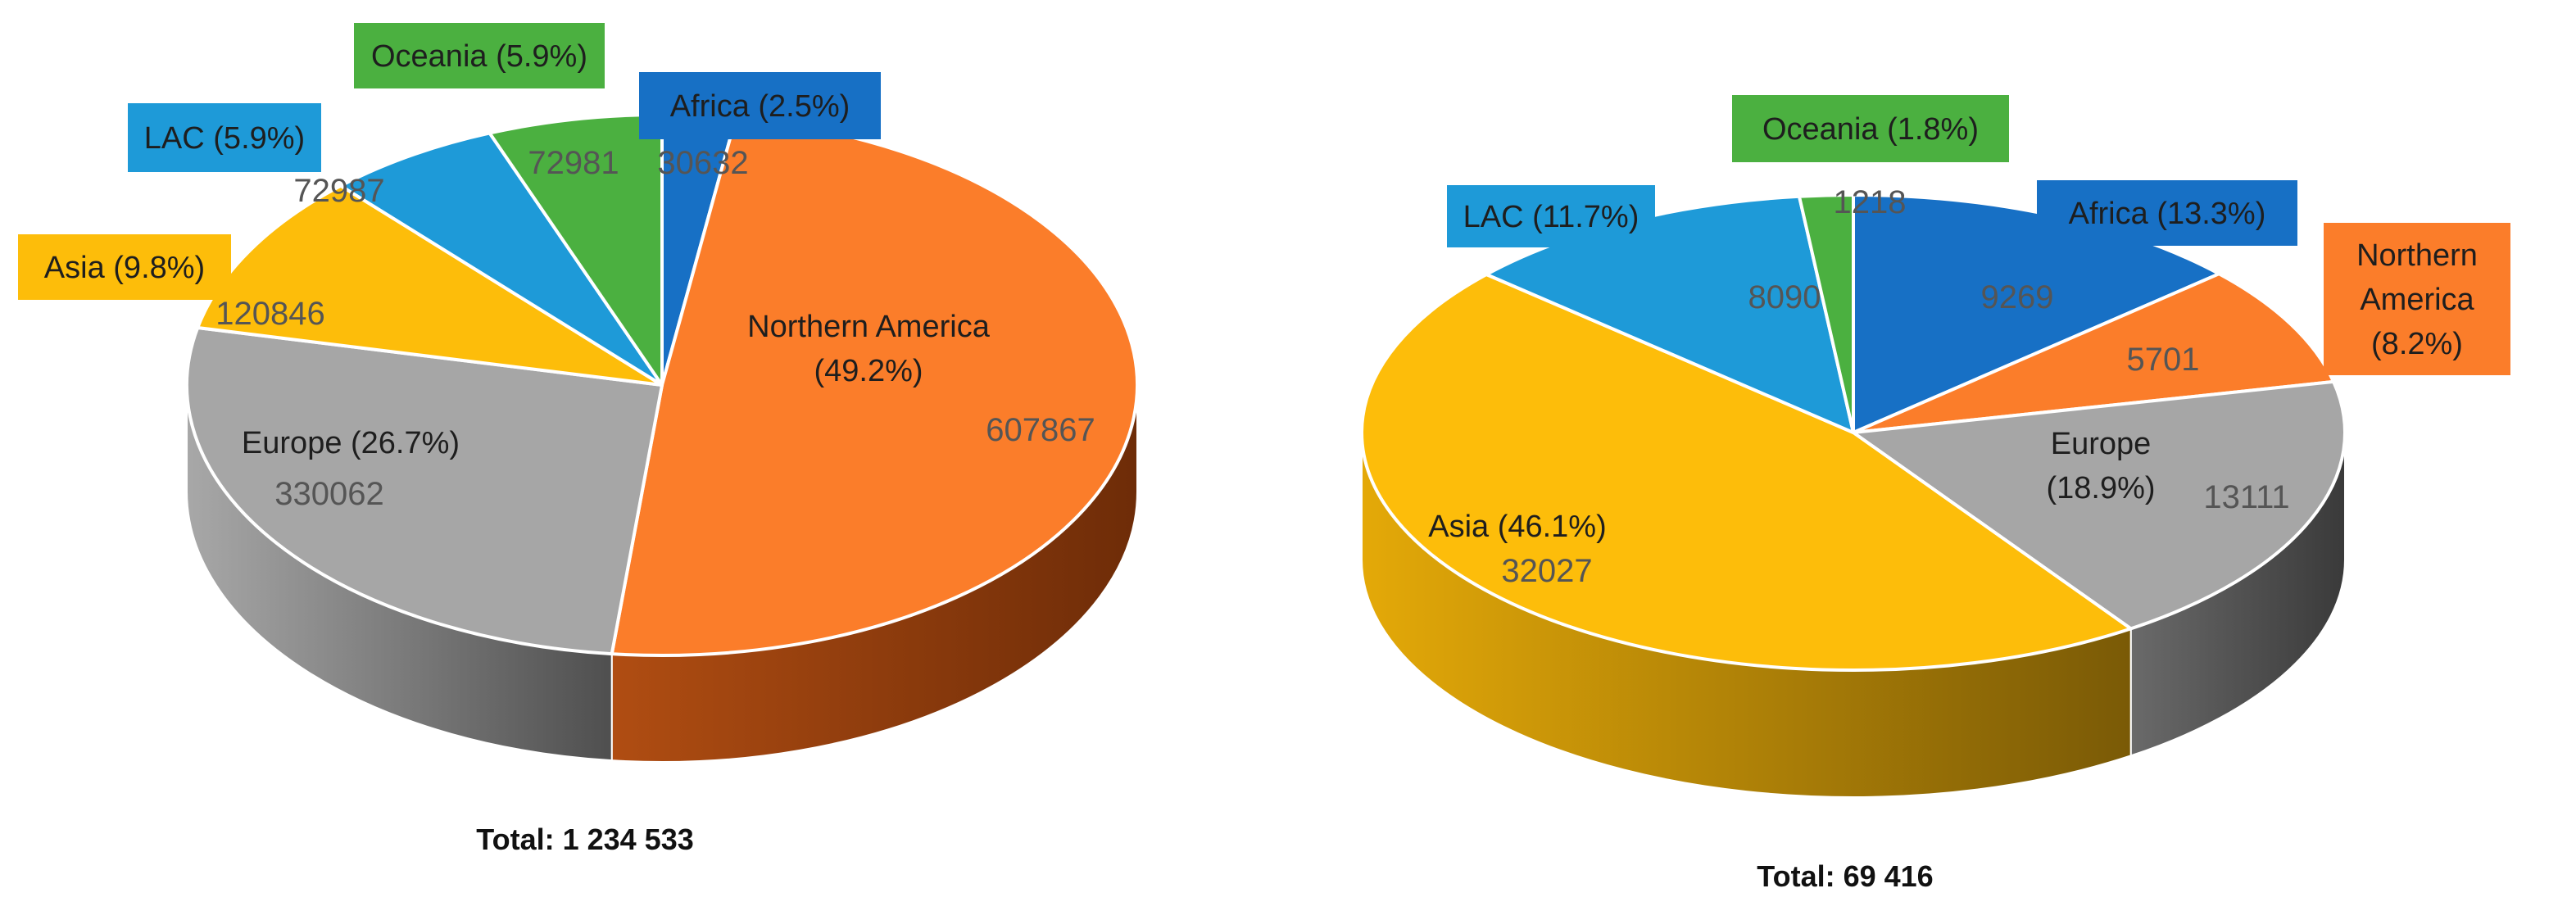 The width and height of the screenshot is (2576, 911). I want to click on value-label-lac: 8090, so click(1784, 297).